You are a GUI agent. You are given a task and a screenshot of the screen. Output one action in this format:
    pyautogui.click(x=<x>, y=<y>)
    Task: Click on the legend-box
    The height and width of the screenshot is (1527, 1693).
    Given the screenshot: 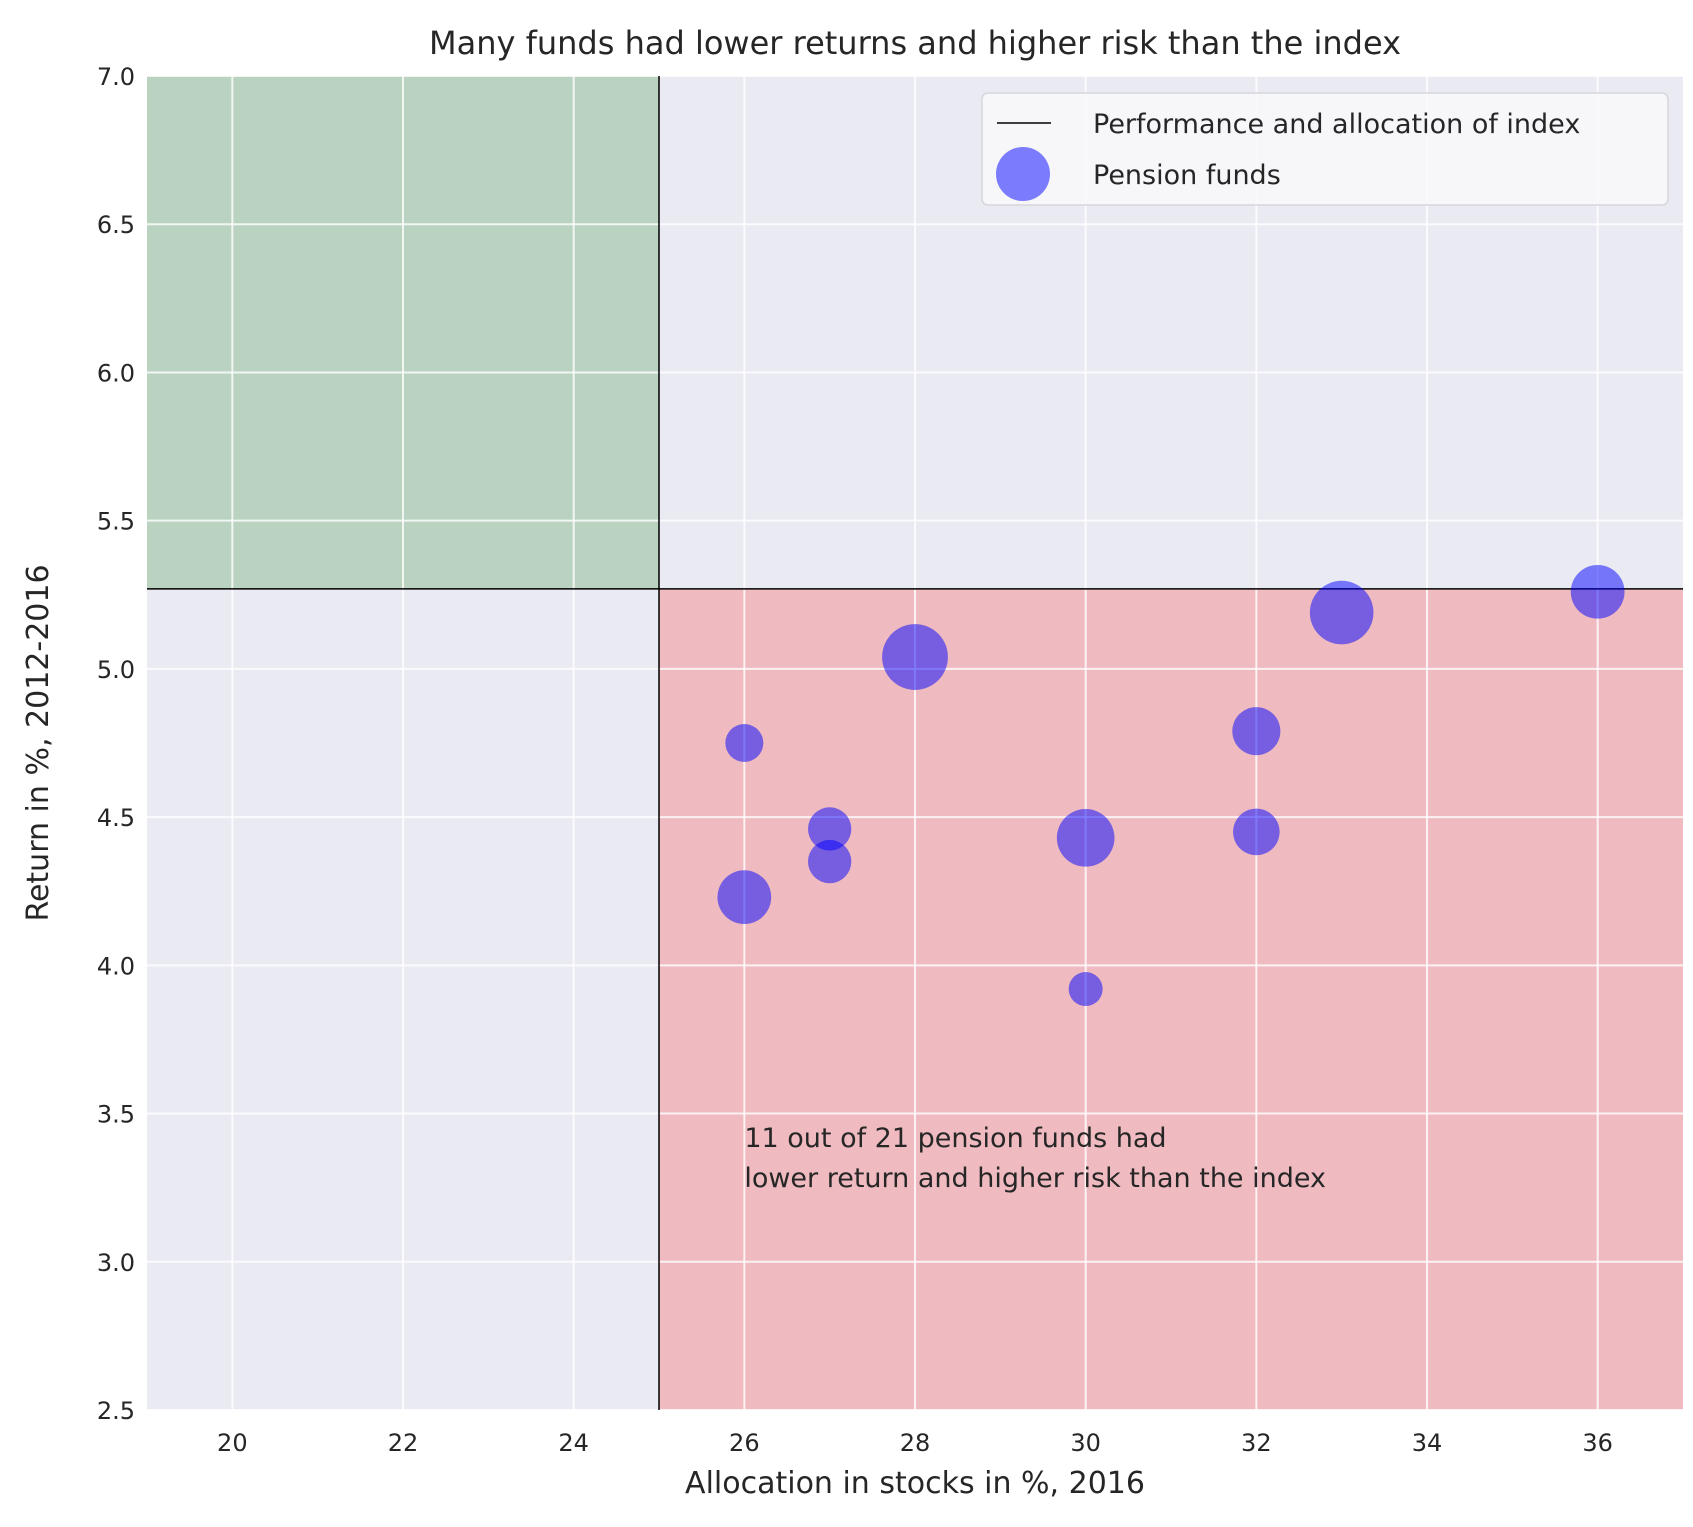 What is the action you would take?
    pyautogui.click(x=1325, y=149)
    